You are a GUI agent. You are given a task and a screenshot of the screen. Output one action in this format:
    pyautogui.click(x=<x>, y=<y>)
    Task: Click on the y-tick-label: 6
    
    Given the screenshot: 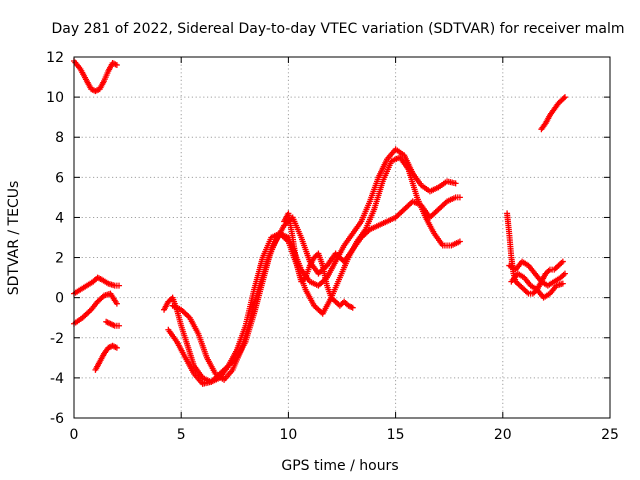 What is the action you would take?
    pyautogui.click(x=59, y=178)
    